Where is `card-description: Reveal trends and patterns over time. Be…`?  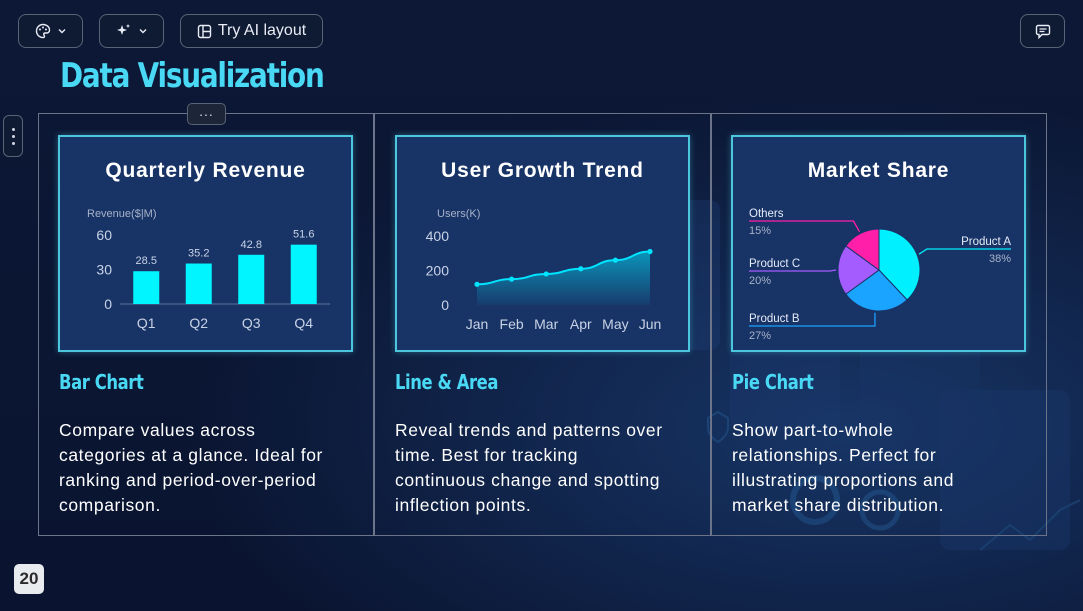
card-description: Reveal trends and patterns over time. Be… is located at coordinates (545, 468).